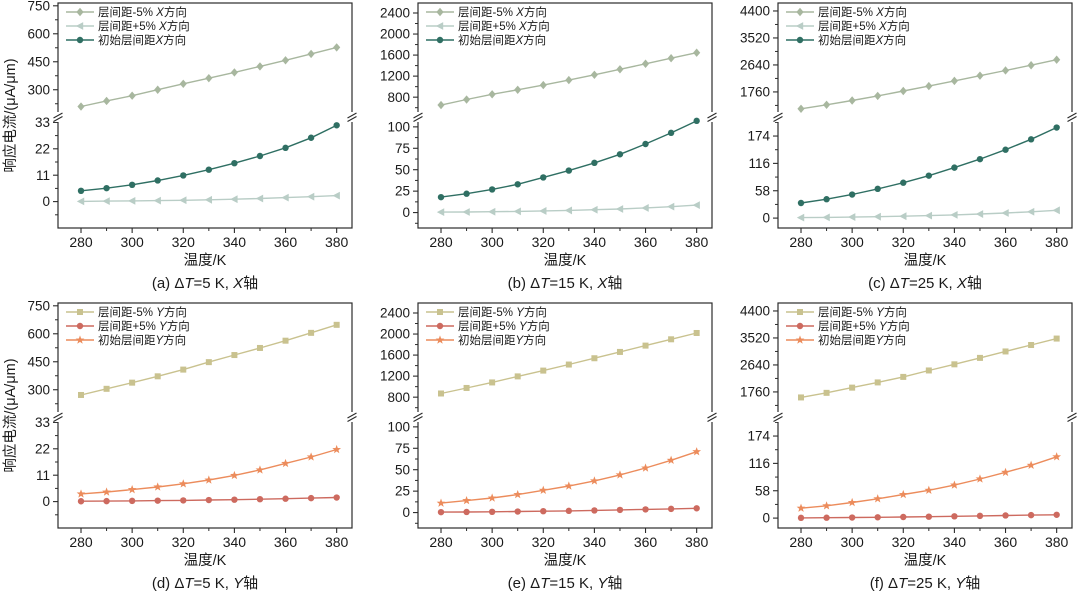 The height and width of the screenshot is (602, 1080). I want to click on y-tick-label: 750, so click(38, 6).